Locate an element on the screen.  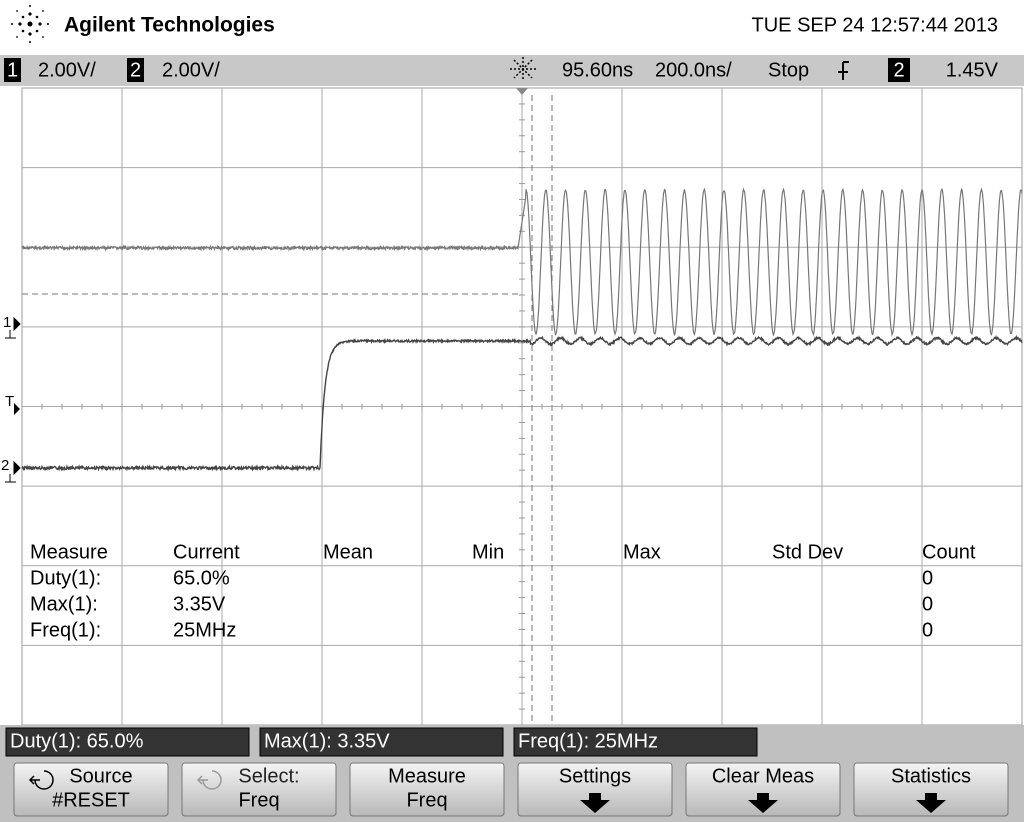
brand: Agilent Technologies is located at coordinates (169, 25).